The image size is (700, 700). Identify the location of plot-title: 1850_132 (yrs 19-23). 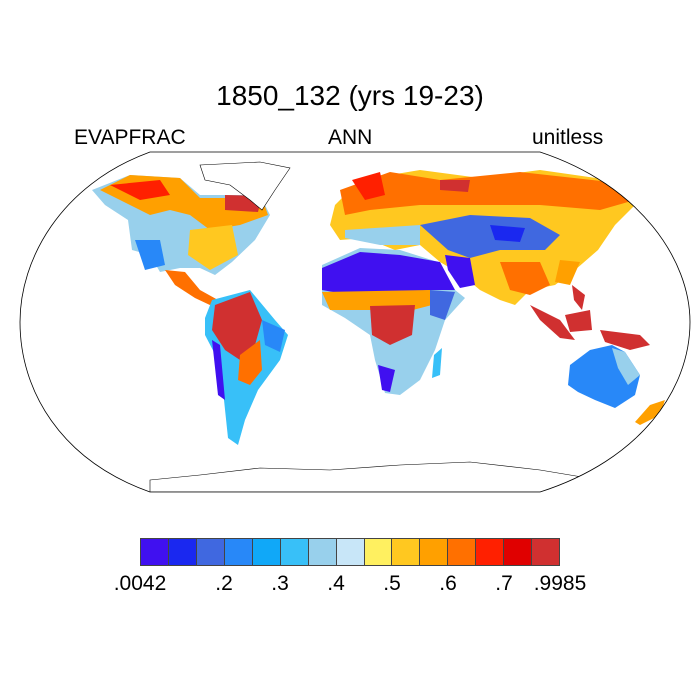
(350, 95).